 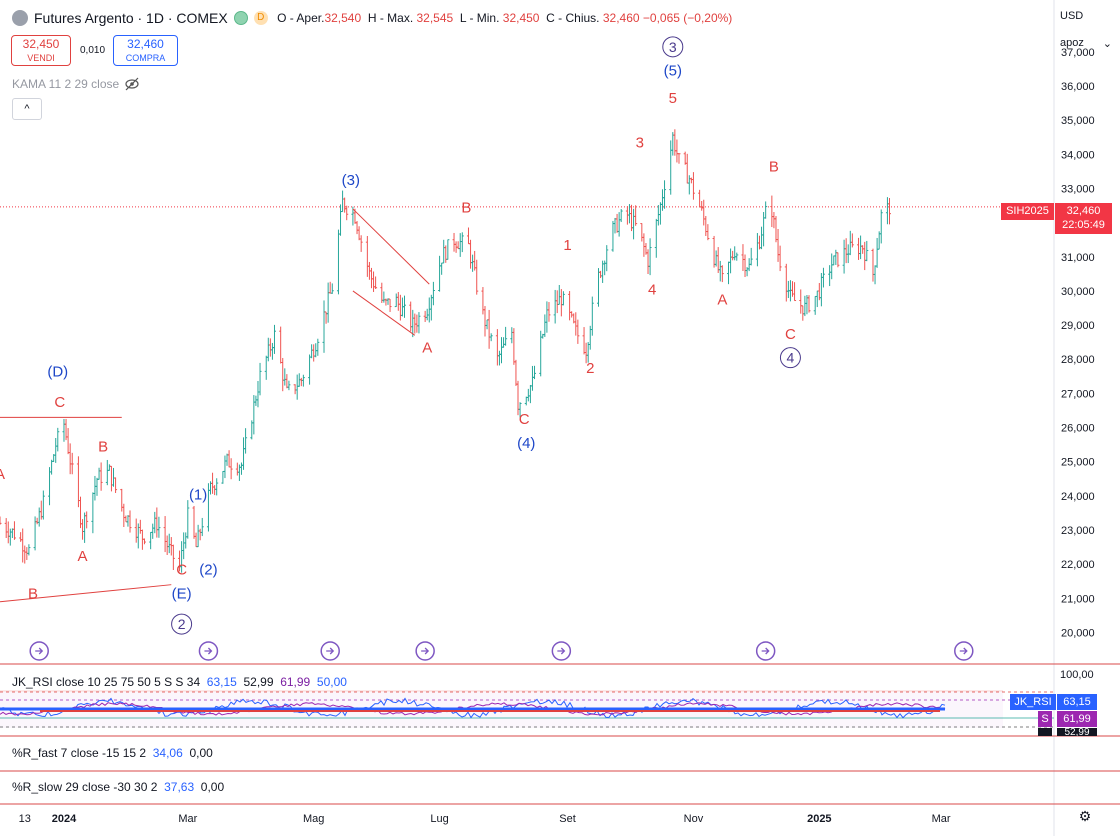 What do you see at coordinates (64, 819) in the screenshot?
I see `x-tick-label: 2024` at bounding box center [64, 819].